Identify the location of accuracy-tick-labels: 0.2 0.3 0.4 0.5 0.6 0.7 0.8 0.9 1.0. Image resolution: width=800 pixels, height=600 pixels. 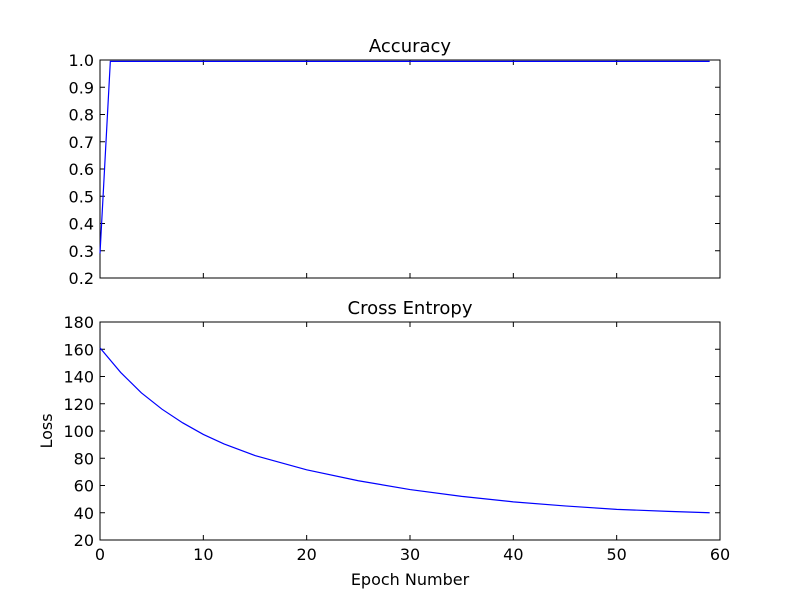
(81, 169).